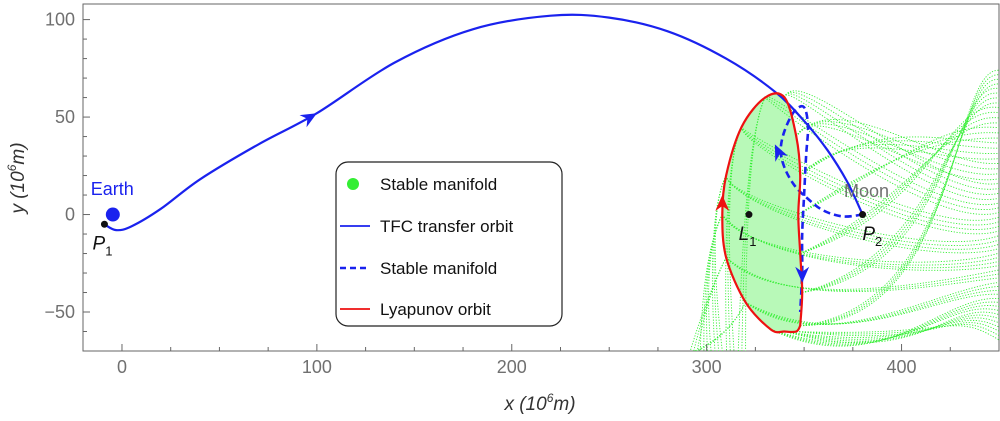 Image resolution: width=1000 pixels, height=421 pixels. What do you see at coordinates (317, 367) in the screenshot?
I see `x-tick-label: 100` at bounding box center [317, 367].